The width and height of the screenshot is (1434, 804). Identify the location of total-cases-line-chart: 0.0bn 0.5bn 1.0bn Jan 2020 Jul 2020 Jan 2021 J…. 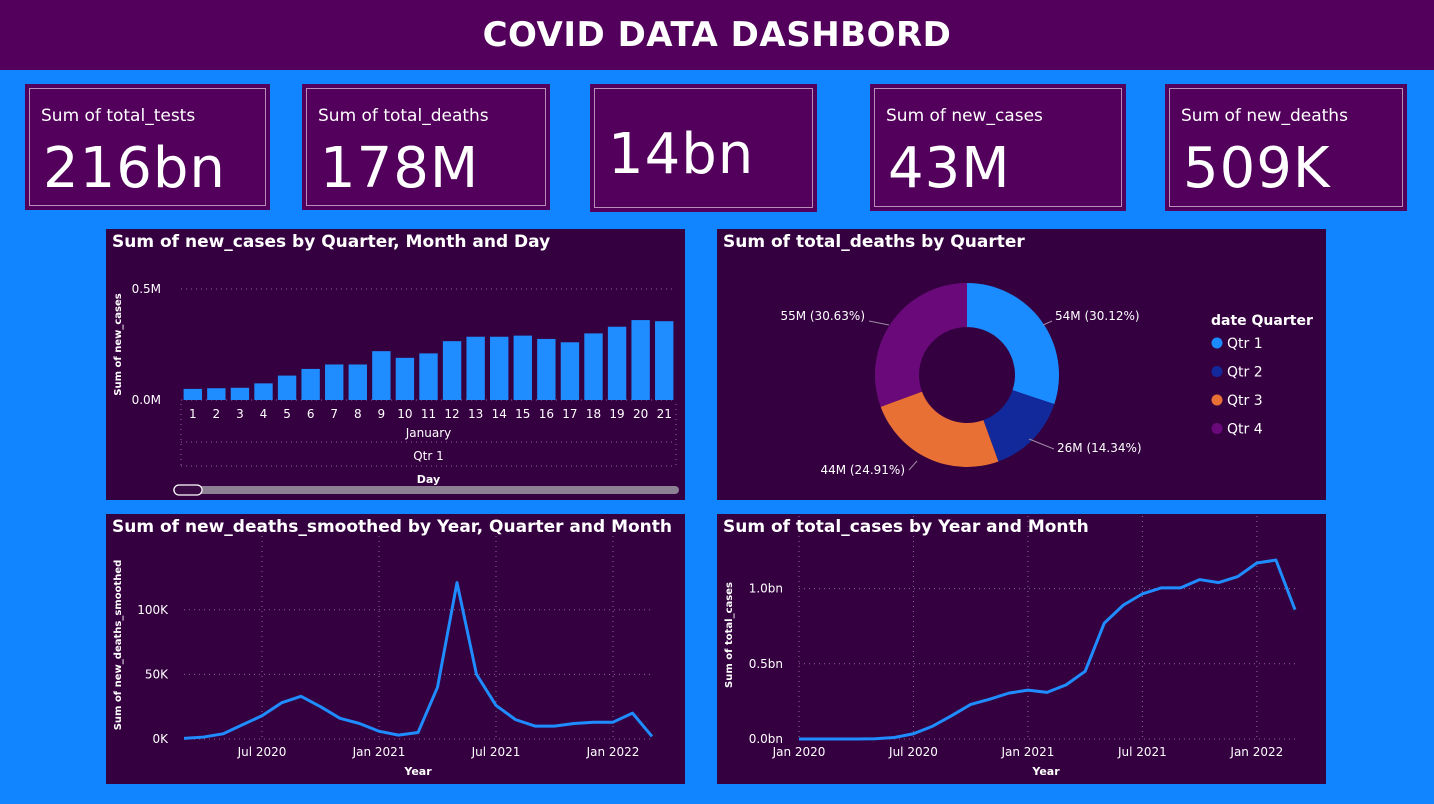
(1010, 647).